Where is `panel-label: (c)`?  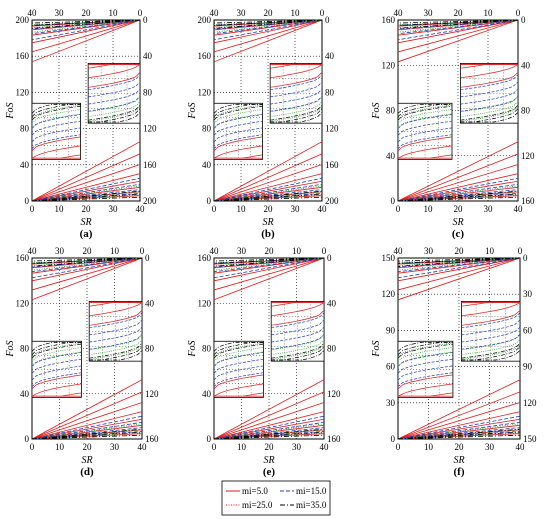 panel-label: (c) is located at coordinates (458, 234).